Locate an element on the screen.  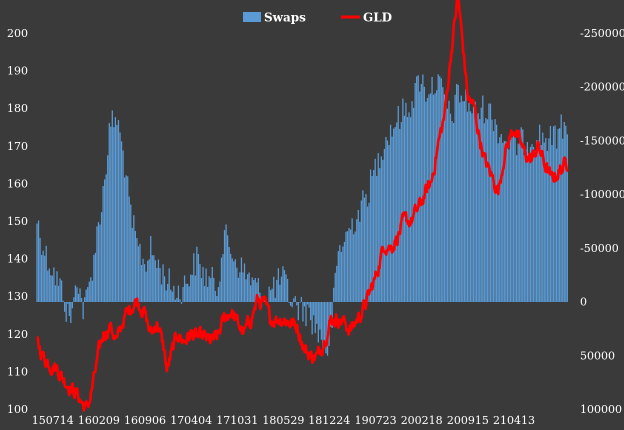
x-tick-label-0: 150714 is located at coordinates (53, 420).